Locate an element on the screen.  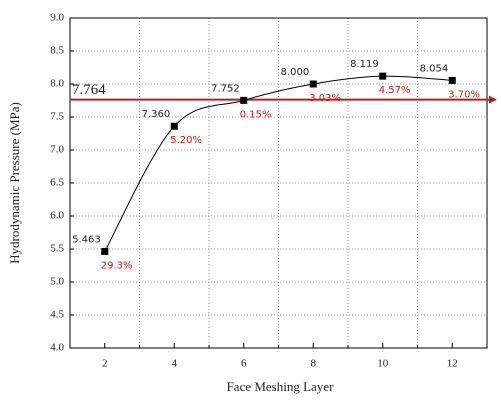
y-tick-label: 4.0 is located at coordinates (57, 348).